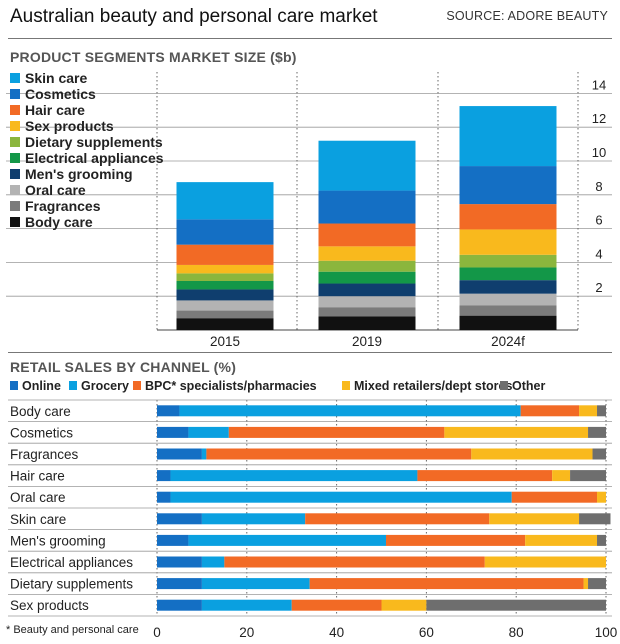 Image resolution: width=620 pixels, height=644 pixels. Describe the element at coordinates (336, 605) in the screenshot. I see `bar-sex-products-bpc-specialists-pharmacies` at that location.